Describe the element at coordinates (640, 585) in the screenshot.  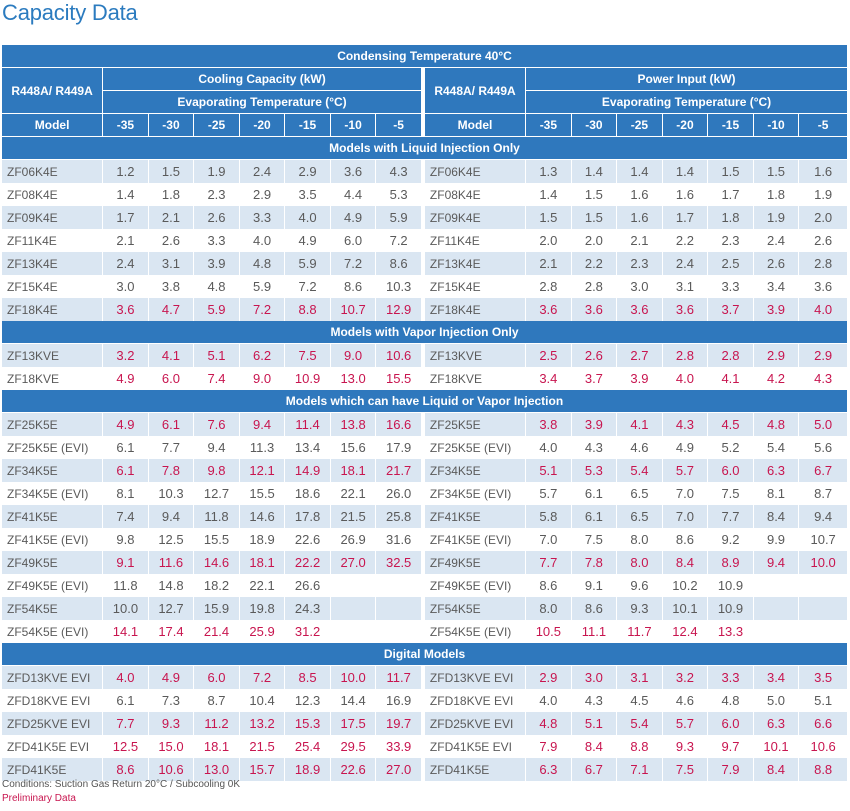
I see `power-input-cell: 9.6` at that location.